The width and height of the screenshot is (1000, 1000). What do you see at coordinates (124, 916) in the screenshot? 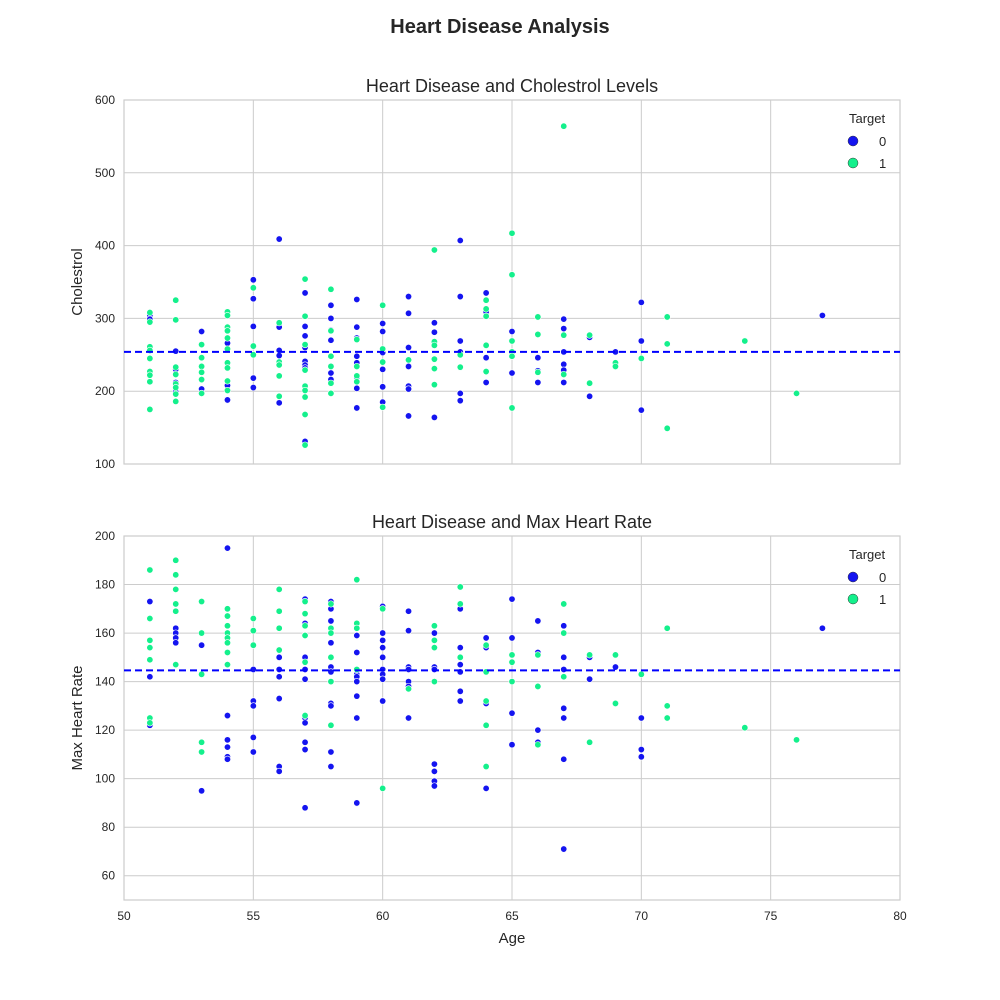
I see `x-tick-label: 50` at bounding box center [124, 916].